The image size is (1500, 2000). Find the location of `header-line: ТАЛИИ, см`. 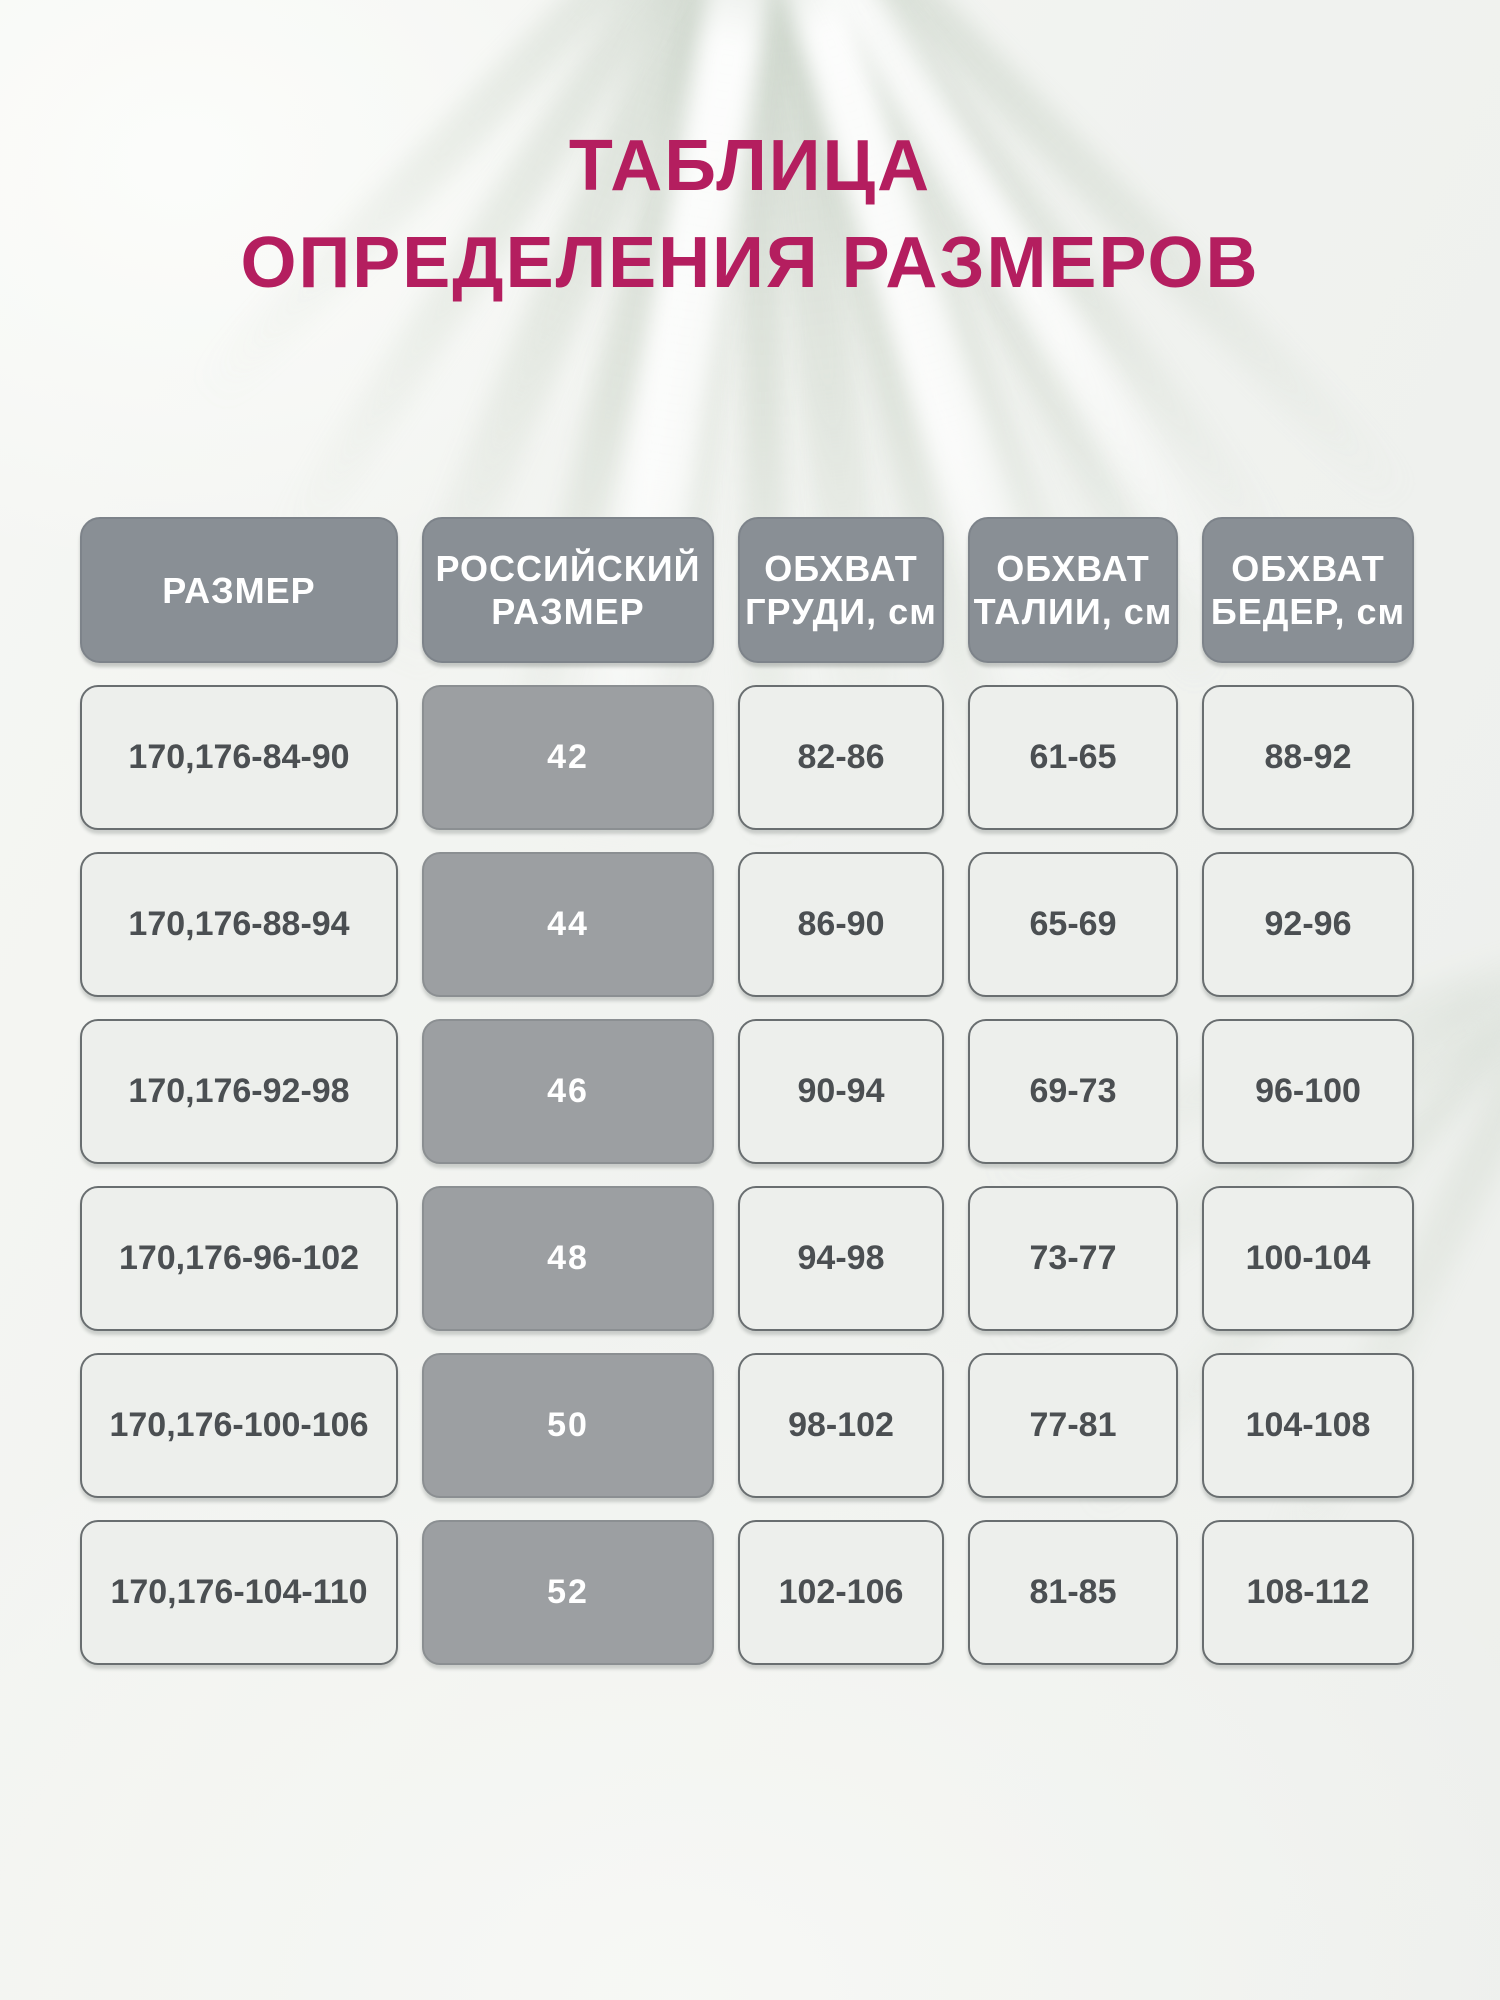

header-line: ТАЛИИ, см is located at coordinates (1073, 611).